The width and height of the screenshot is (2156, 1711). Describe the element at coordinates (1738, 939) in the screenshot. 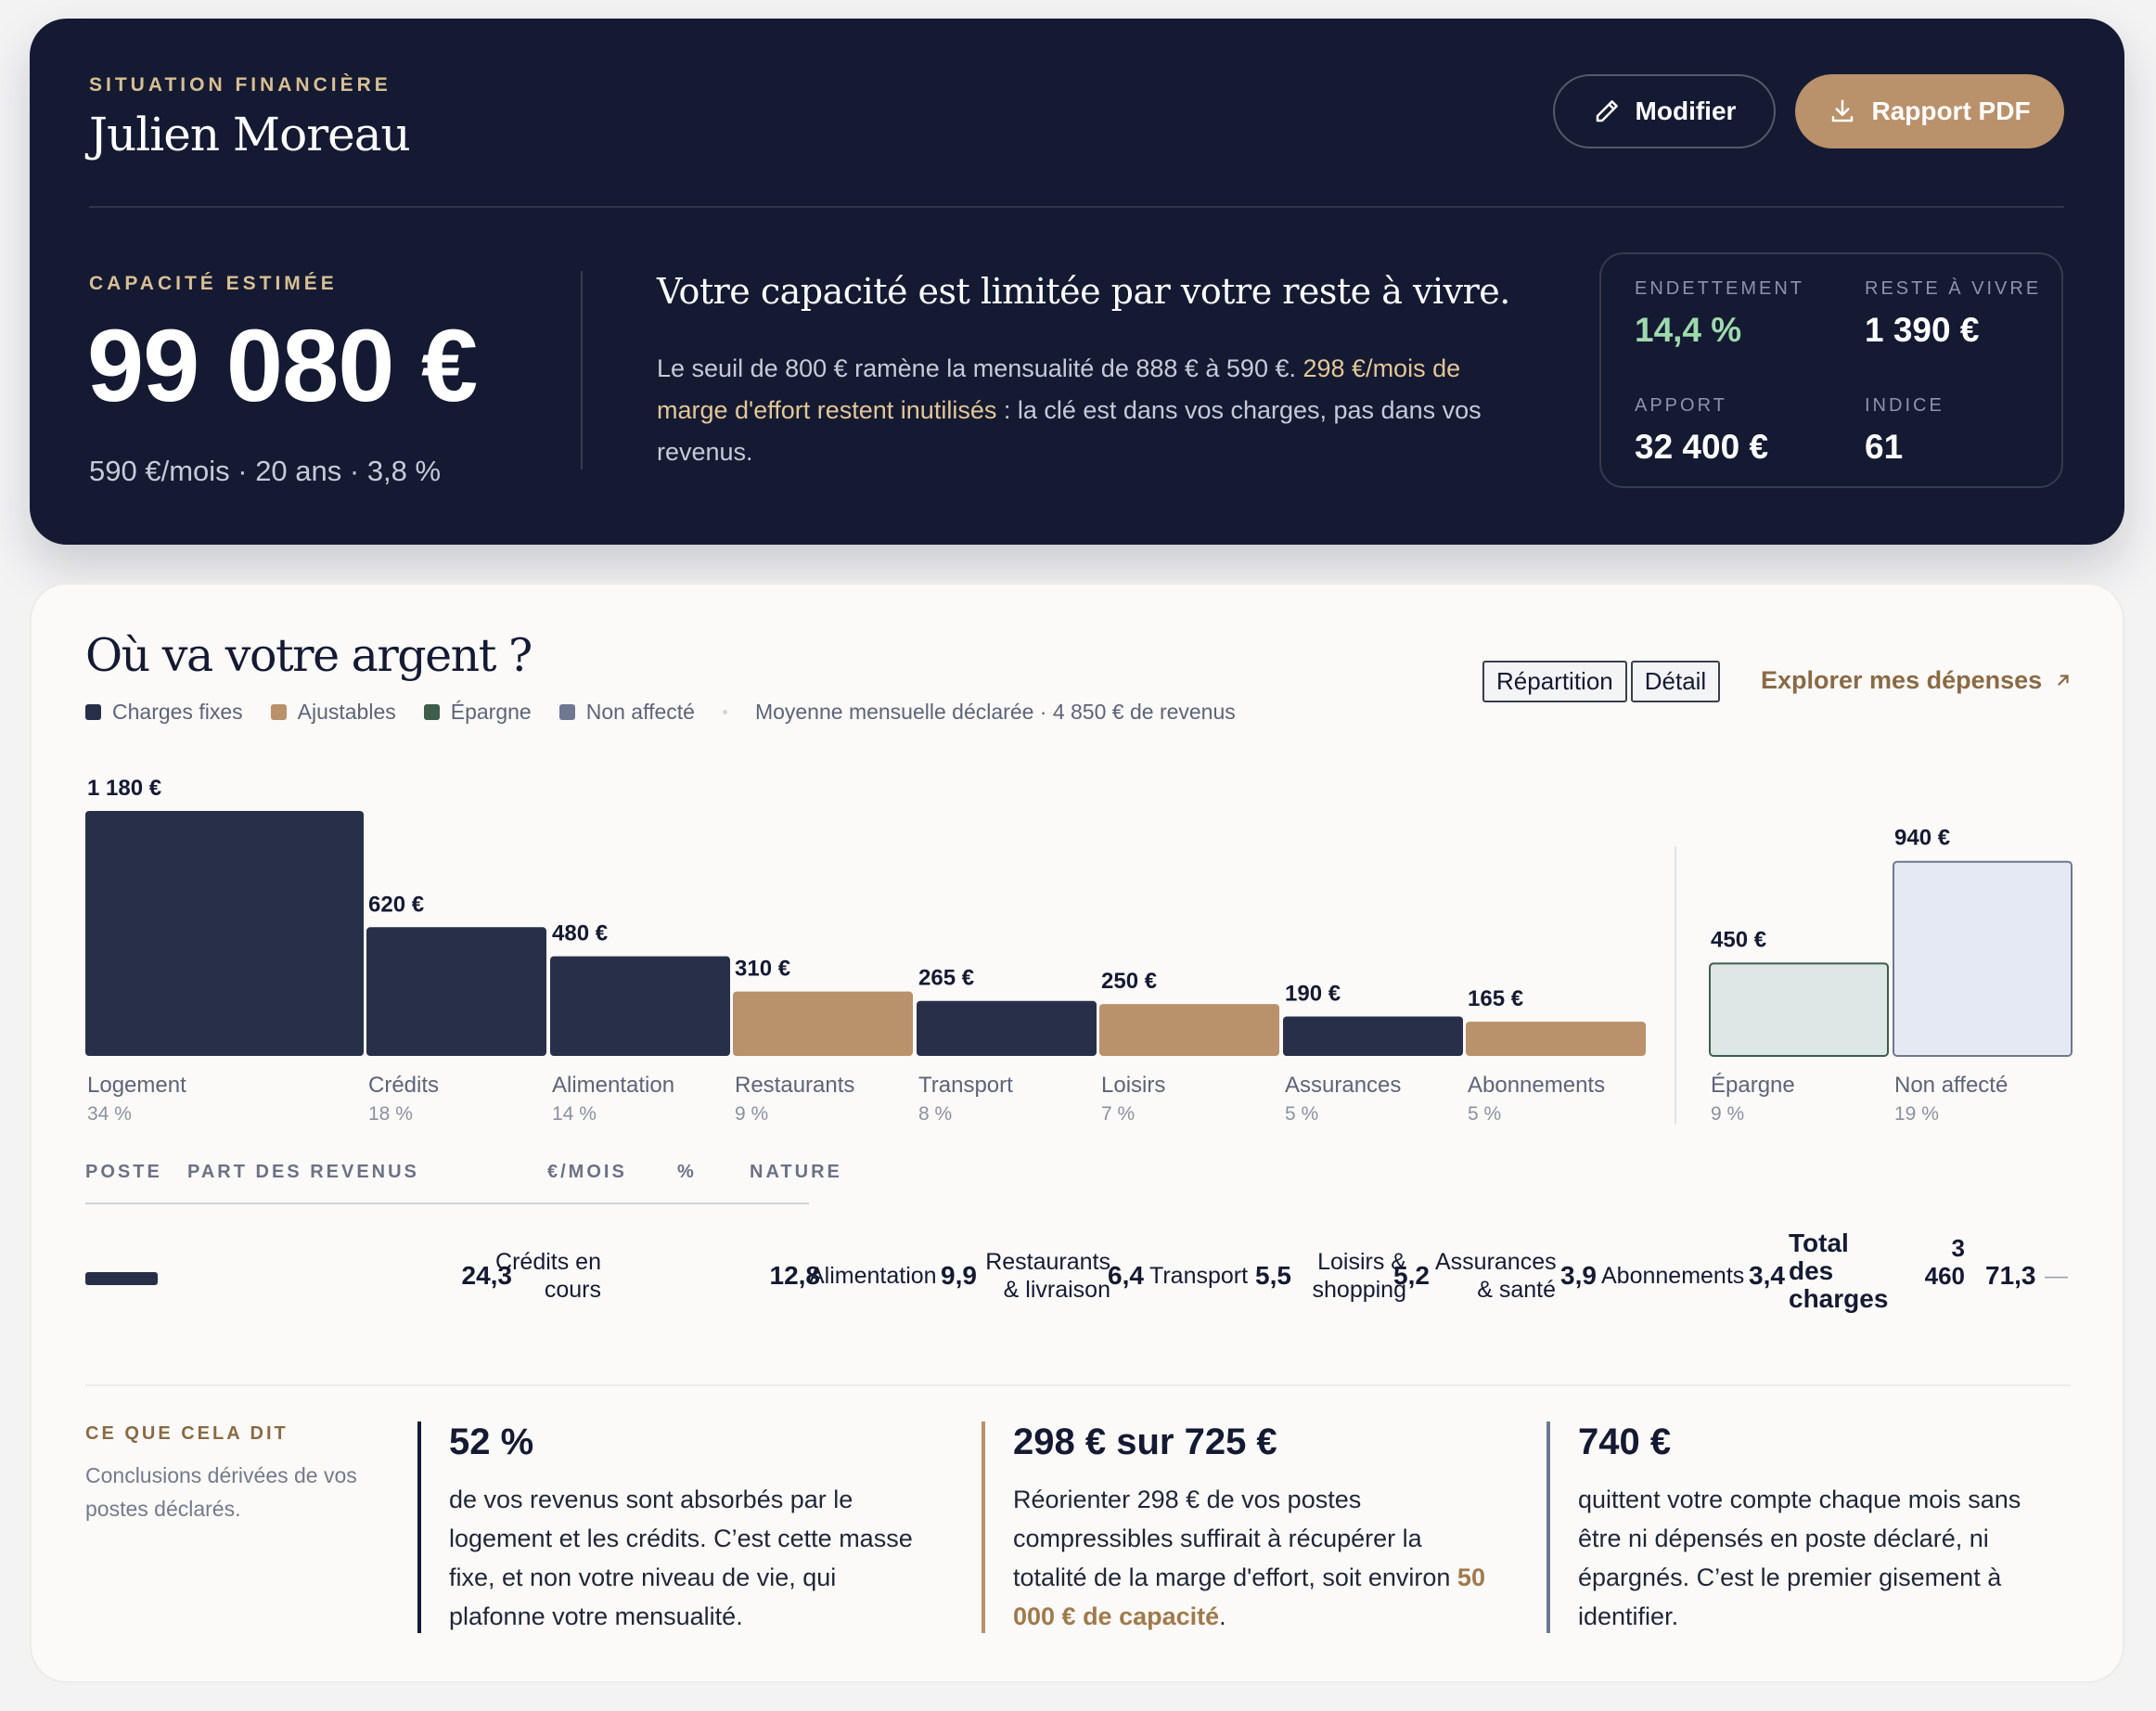

I see `bar-value-label: 450 €` at that location.